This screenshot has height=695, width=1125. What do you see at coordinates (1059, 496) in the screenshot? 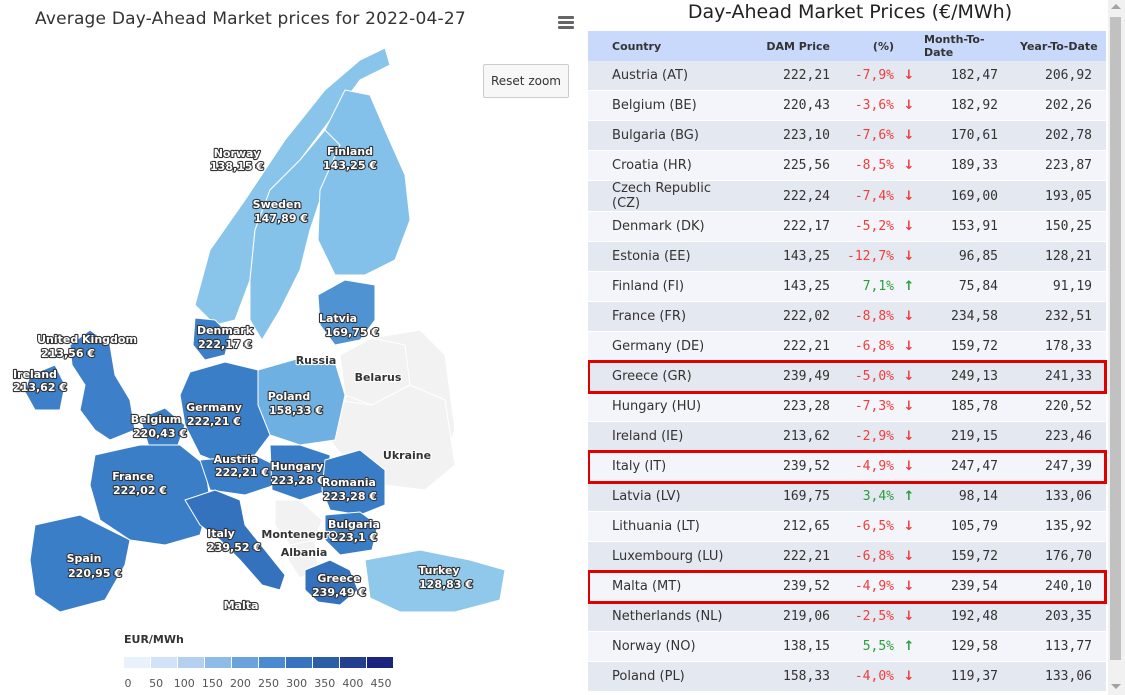
I see `cell-year-to-date: 133,06` at bounding box center [1059, 496].